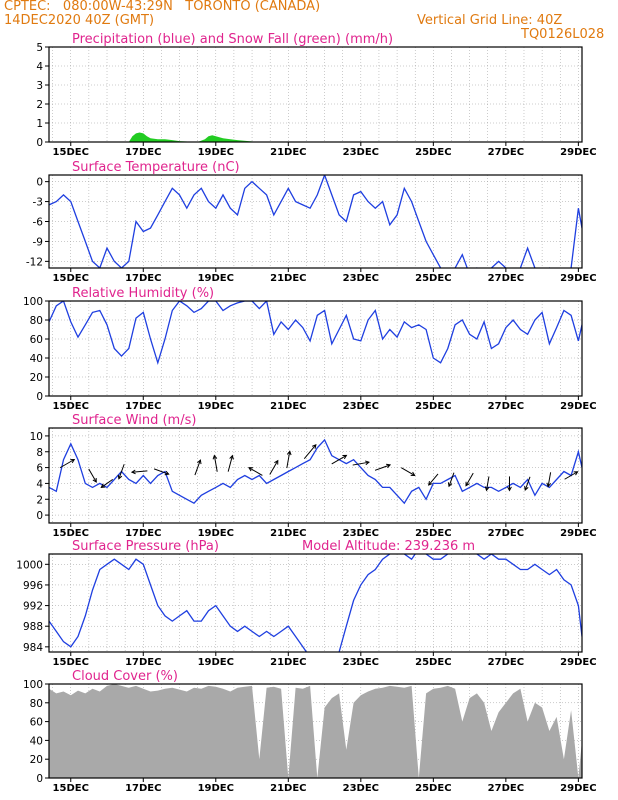  I want to click on y-tick-label: 3, so click(39, 86).